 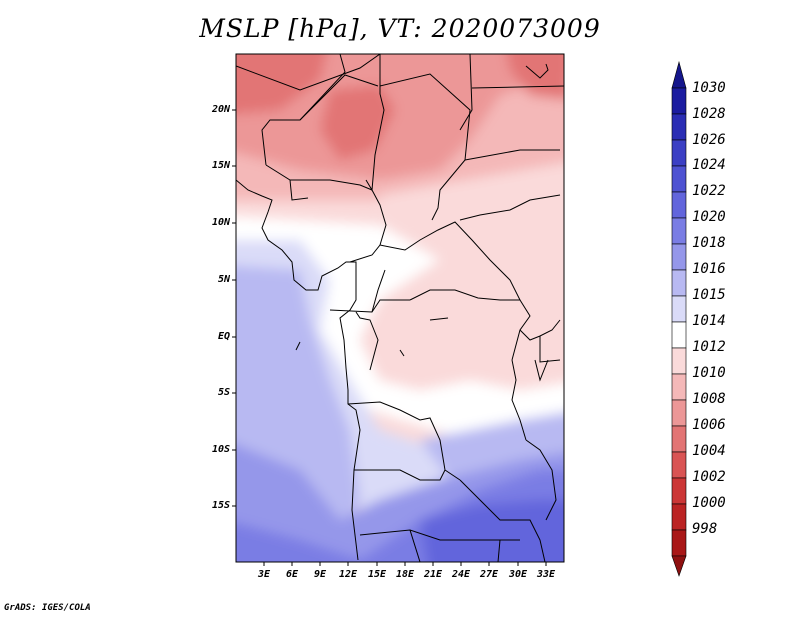 I want to click on colorbar-label-1010: 1010, so click(x=709, y=373).